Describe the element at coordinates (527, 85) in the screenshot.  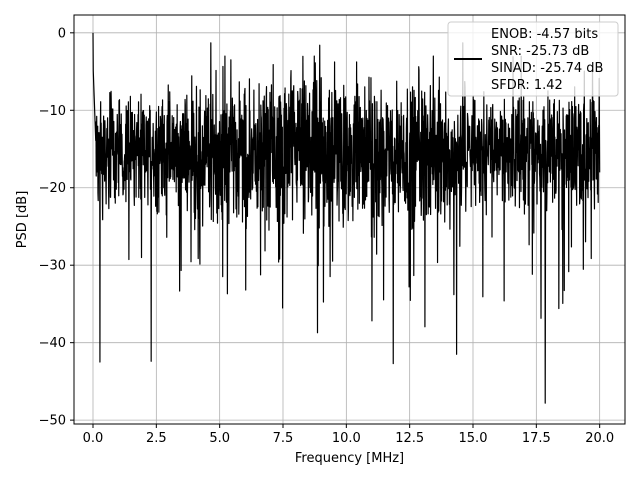
I see `legend-sfdr: SFDR: 1.42` at that location.